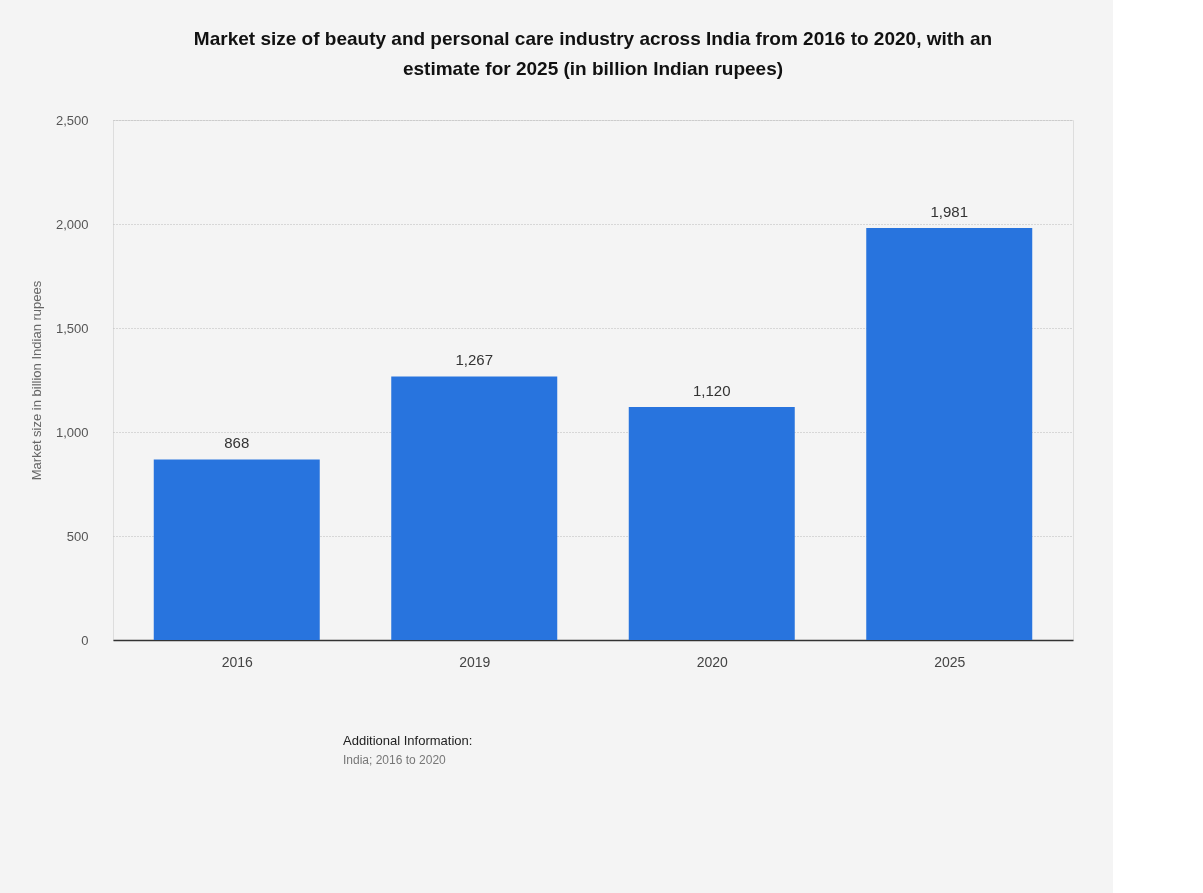 This screenshot has width=1203, height=893. Describe the element at coordinates (77, 536) in the screenshot. I see `y-tick-label: 500` at that location.